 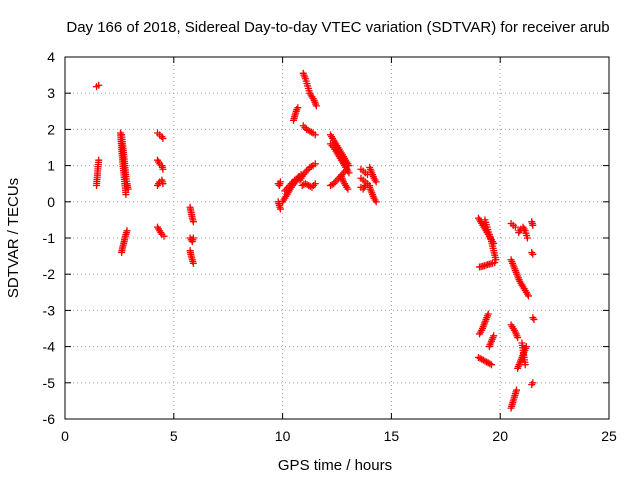 What do you see at coordinates (49, 274) in the screenshot?
I see `y-tick-label: -2` at bounding box center [49, 274].